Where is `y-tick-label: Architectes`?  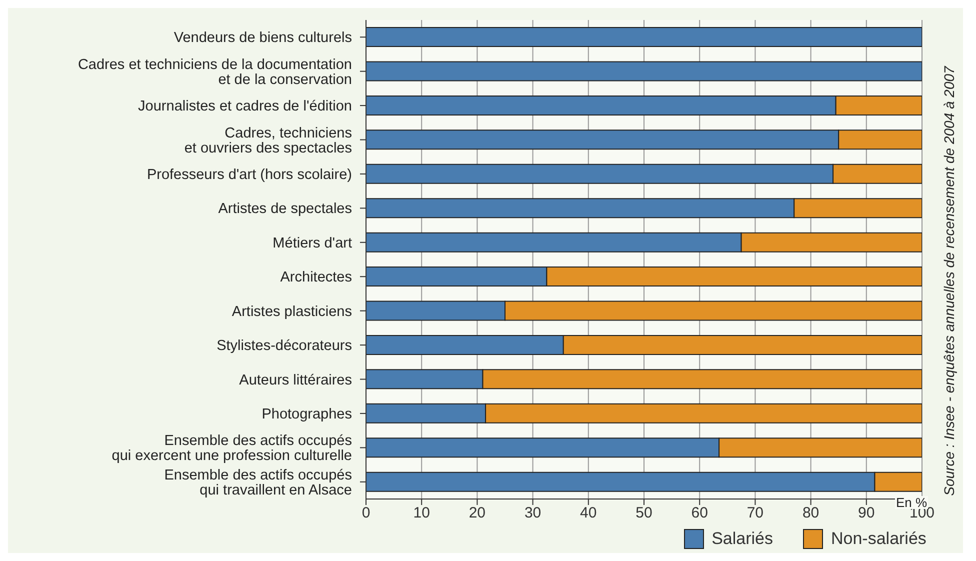 y-tick-label: Architectes is located at coordinates (316, 278).